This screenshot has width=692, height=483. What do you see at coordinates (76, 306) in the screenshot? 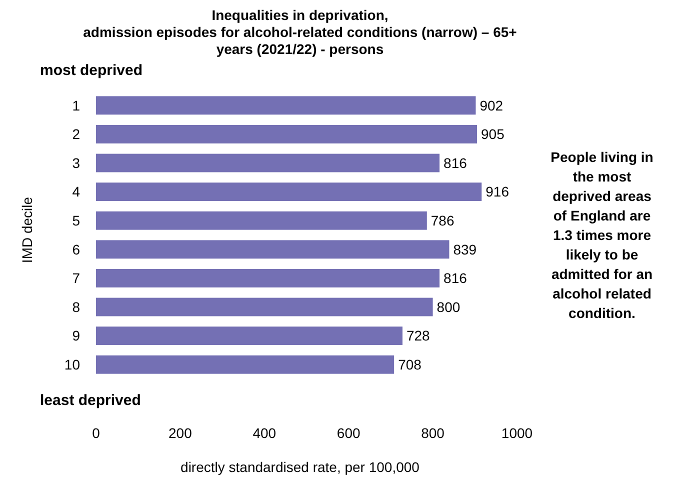
I see `y-tick-label: 8` at bounding box center [76, 306].